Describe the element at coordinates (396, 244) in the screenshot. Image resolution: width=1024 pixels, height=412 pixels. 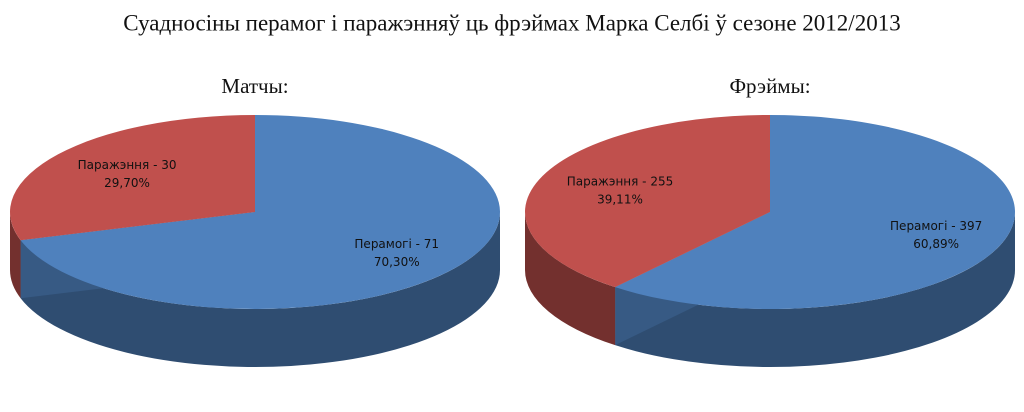
I see `data-label: Перамогі - 71` at that location.